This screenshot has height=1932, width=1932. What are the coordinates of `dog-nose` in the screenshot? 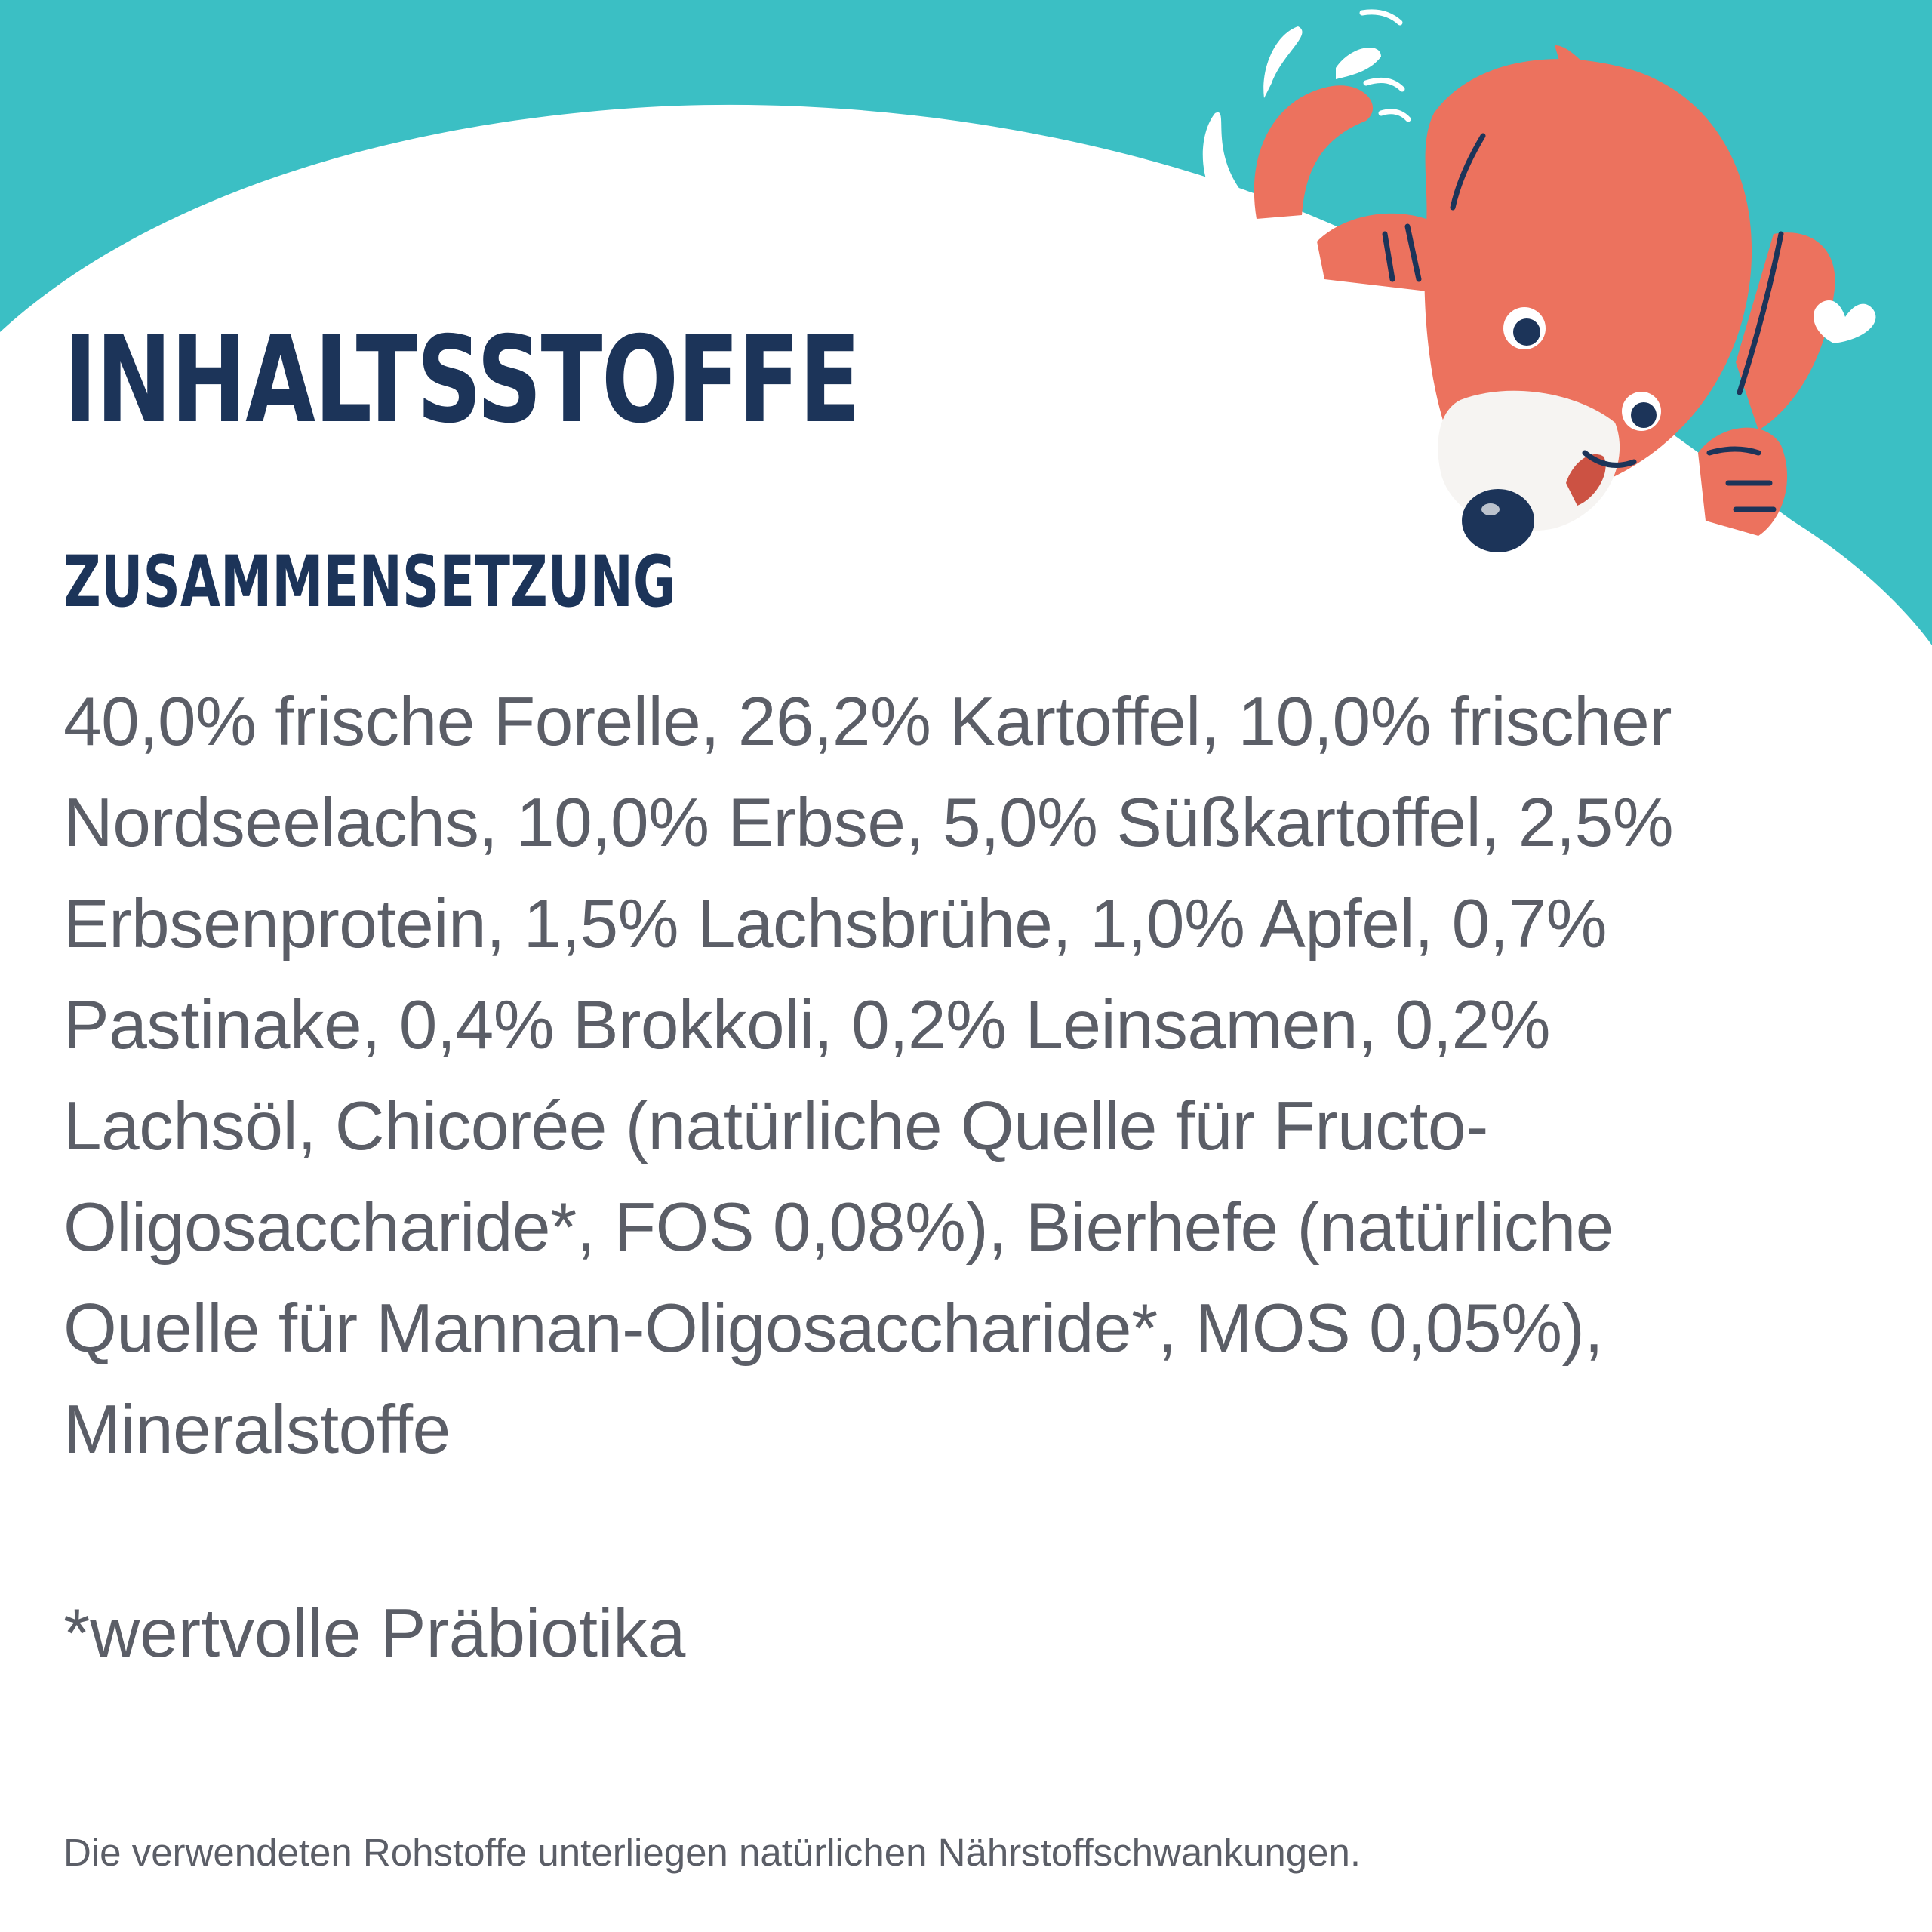 It's located at (1498, 520).